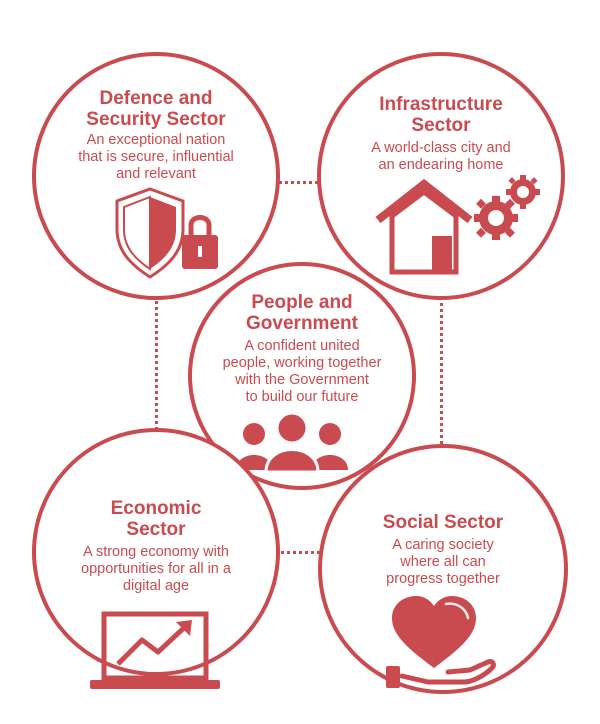 The image size is (600, 724). Describe the element at coordinates (441, 642) in the screenshot. I see `heart-hand-icon` at that location.